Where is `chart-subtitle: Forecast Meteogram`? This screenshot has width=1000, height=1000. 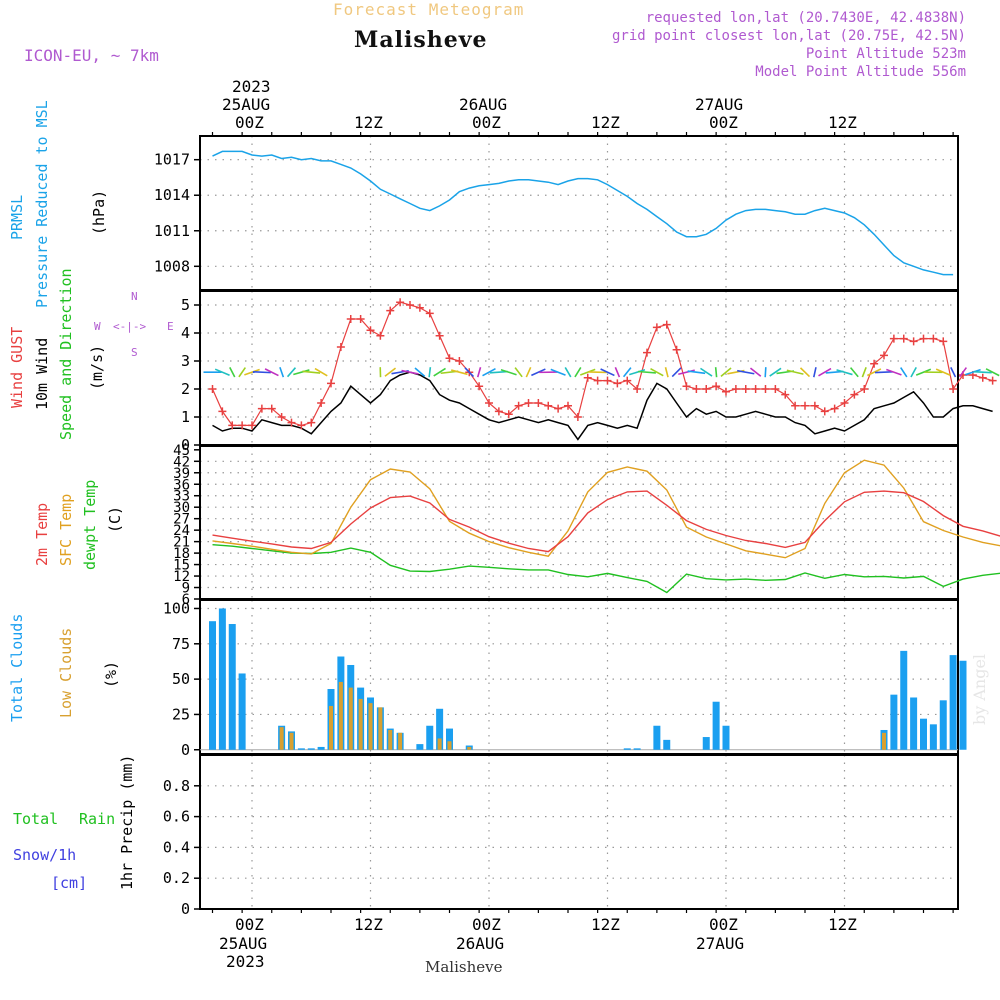
chart-subtitle: Forecast Meteogram is located at coordinates (429, 9).